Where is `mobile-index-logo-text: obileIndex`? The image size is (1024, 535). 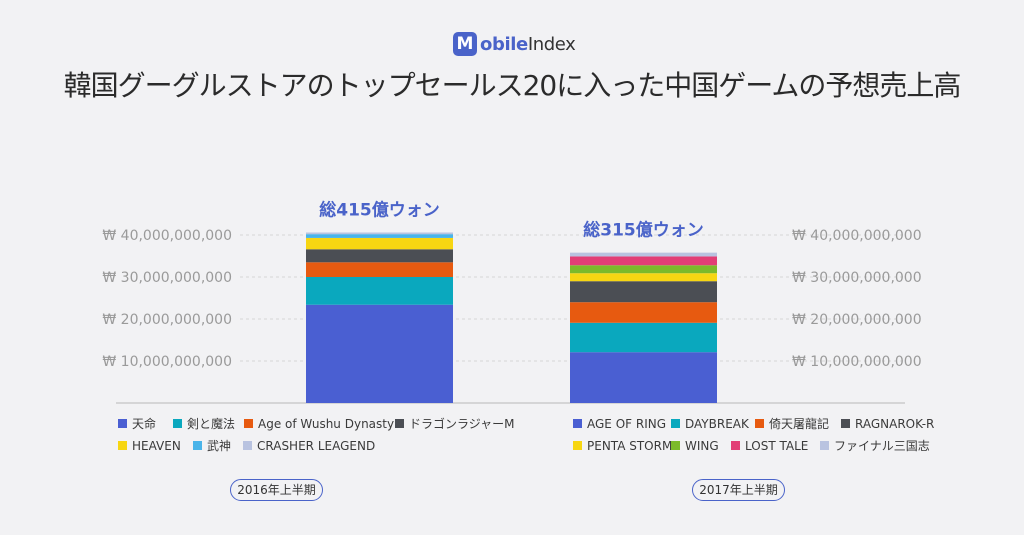 mobile-index-logo-text: obileIndex is located at coordinates (528, 46).